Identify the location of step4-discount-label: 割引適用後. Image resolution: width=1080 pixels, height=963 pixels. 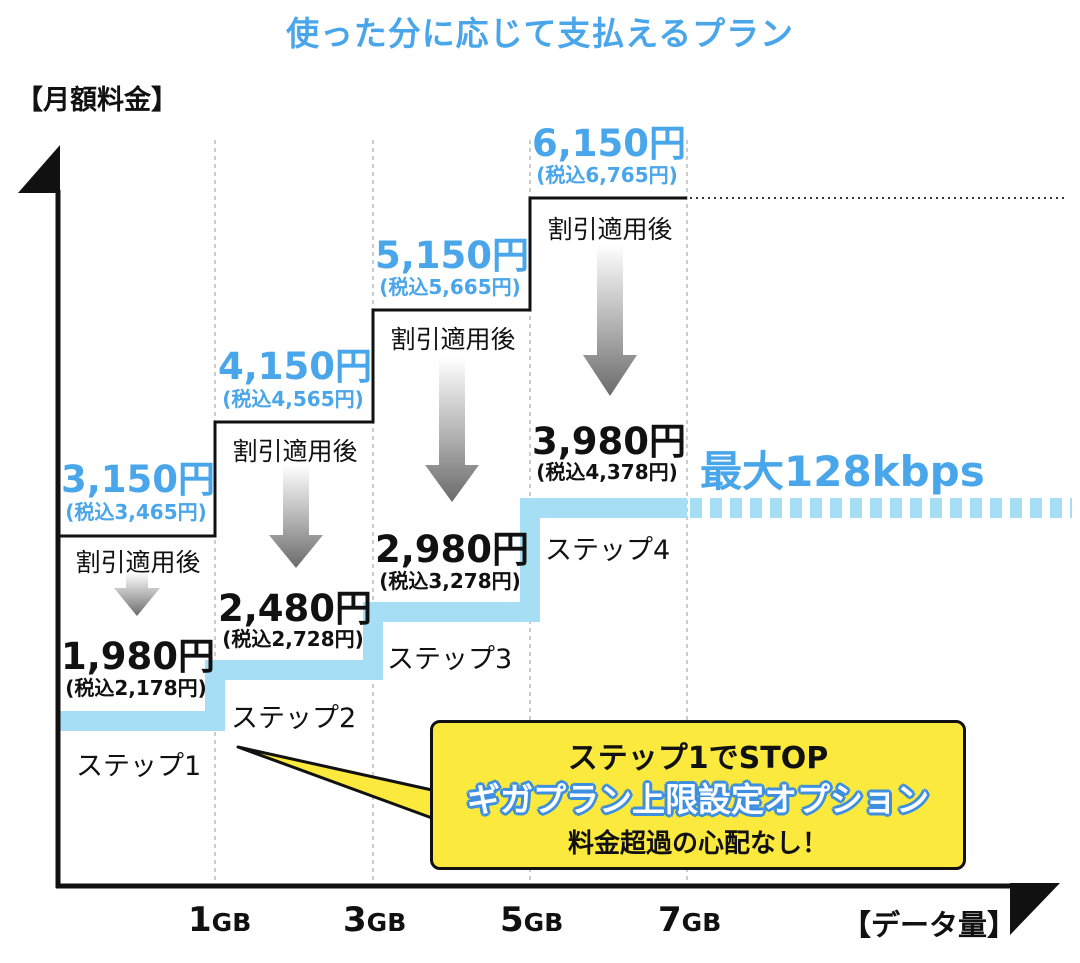
(610, 229).